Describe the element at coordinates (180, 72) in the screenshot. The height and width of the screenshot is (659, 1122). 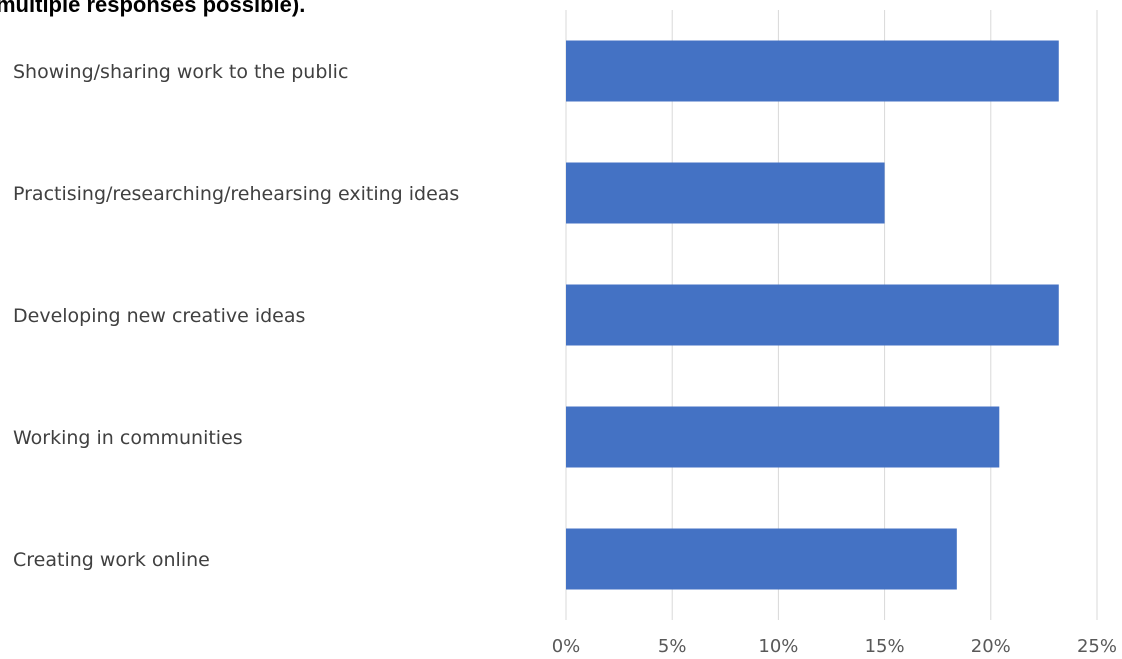
I see `category-label: Showing/sharing work to the public` at that location.